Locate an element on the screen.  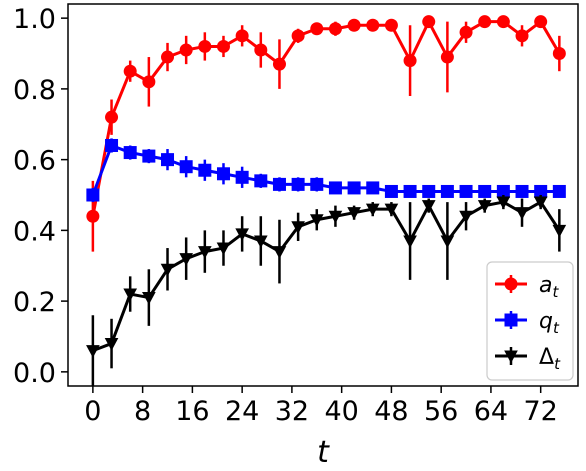
y-tick-label: 0.2 is located at coordinates (34, 302).